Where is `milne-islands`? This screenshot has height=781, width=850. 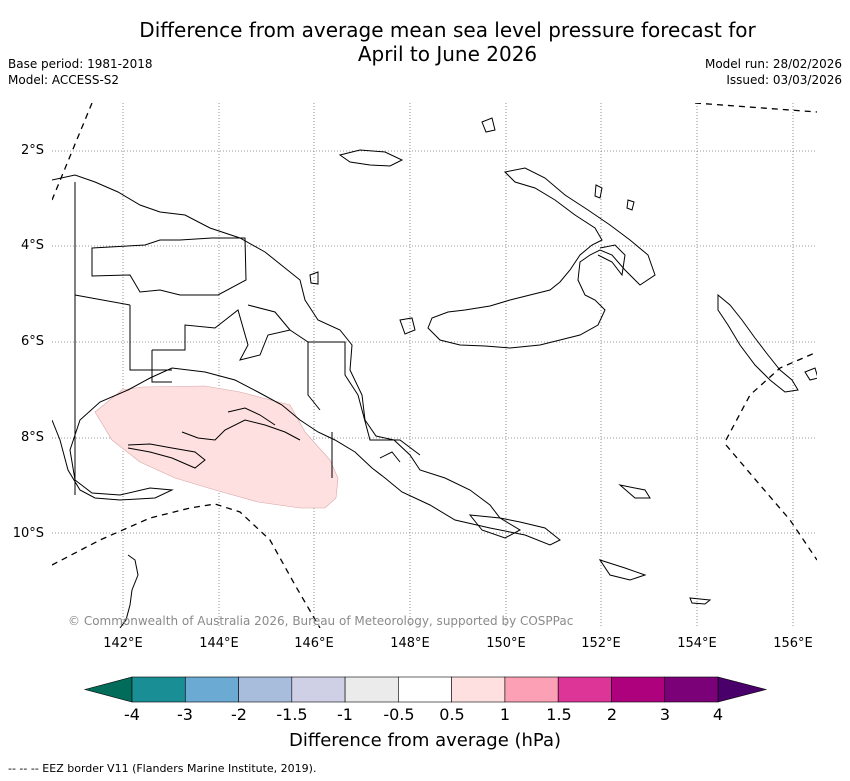
milne-islands is located at coordinates (590, 544).